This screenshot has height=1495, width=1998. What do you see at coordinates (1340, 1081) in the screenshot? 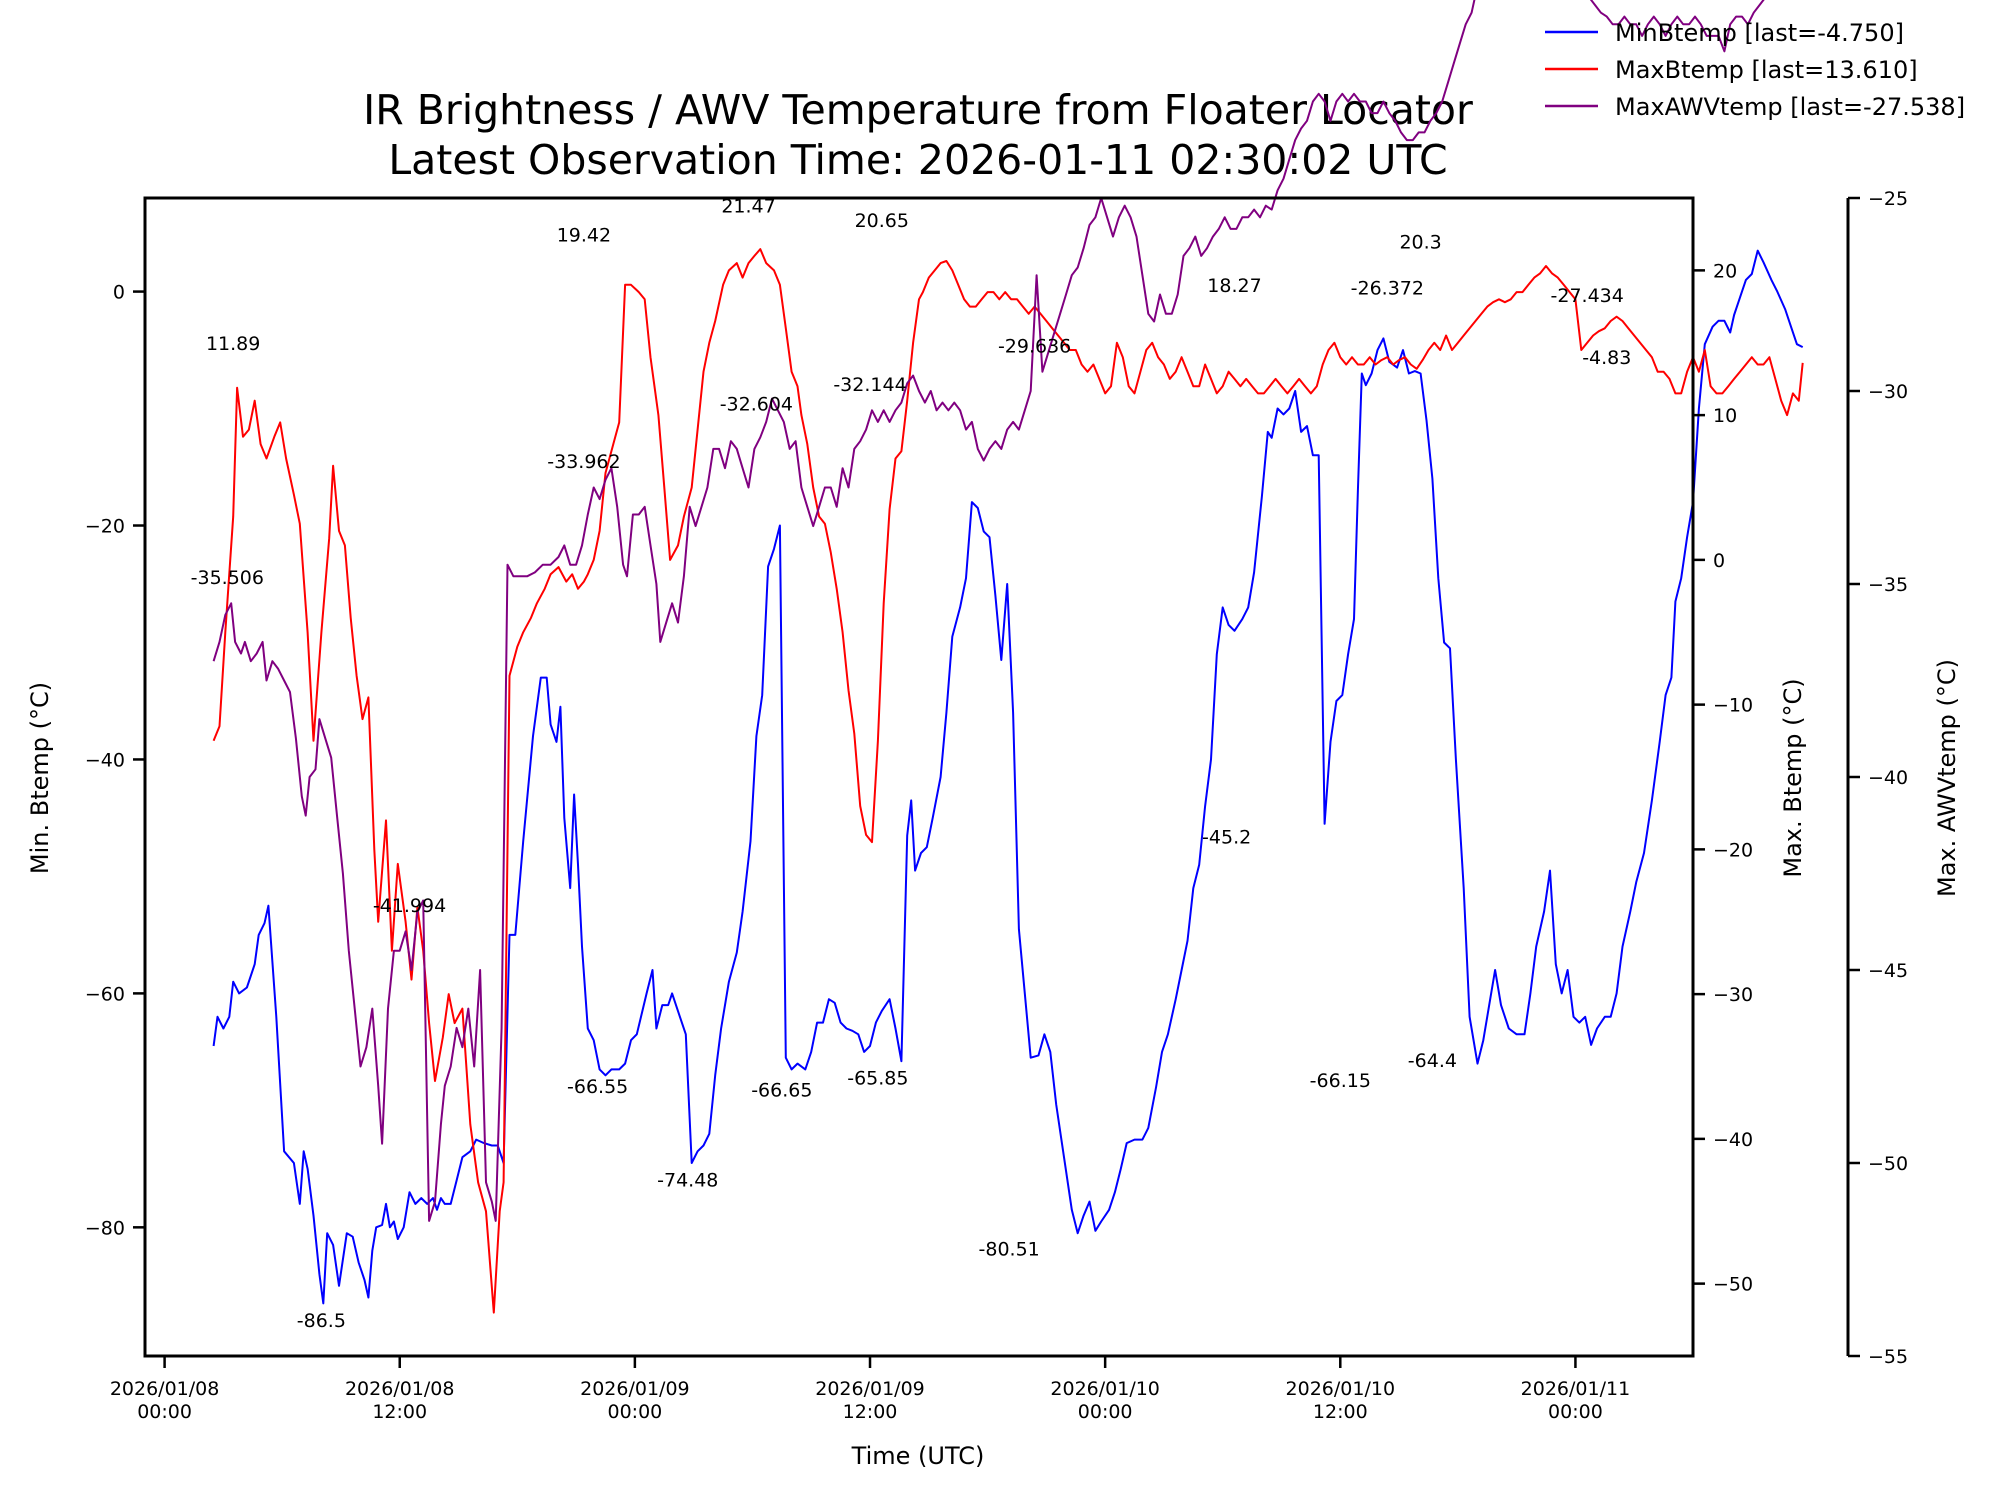
I see `data-label-minbtemp: -66.15` at bounding box center [1340, 1081].